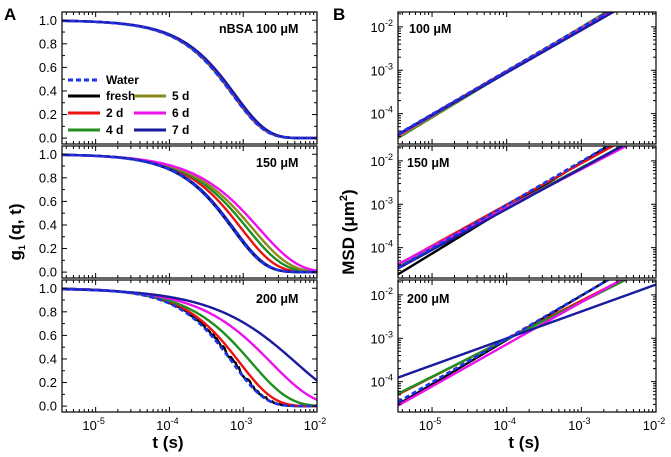 The image size is (671, 457). What do you see at coordinates (277, 163) in the screenshot?
I see `annotation-a2: 150 μM` at bounding box center [277, 163].